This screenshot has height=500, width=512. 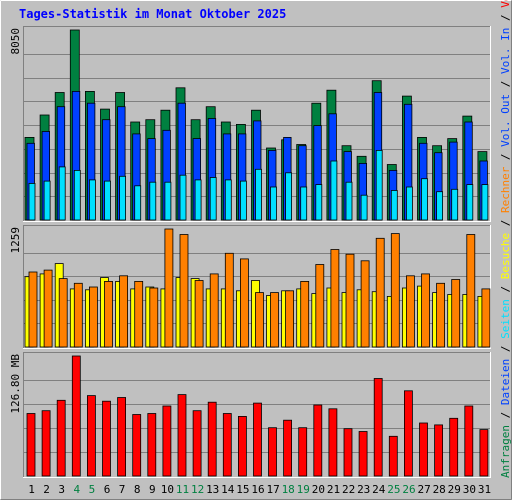 What do you see at coordinates (182, 489) in the screenshot?
I see `day-label-11: 11` at bounding box center [182, 489].